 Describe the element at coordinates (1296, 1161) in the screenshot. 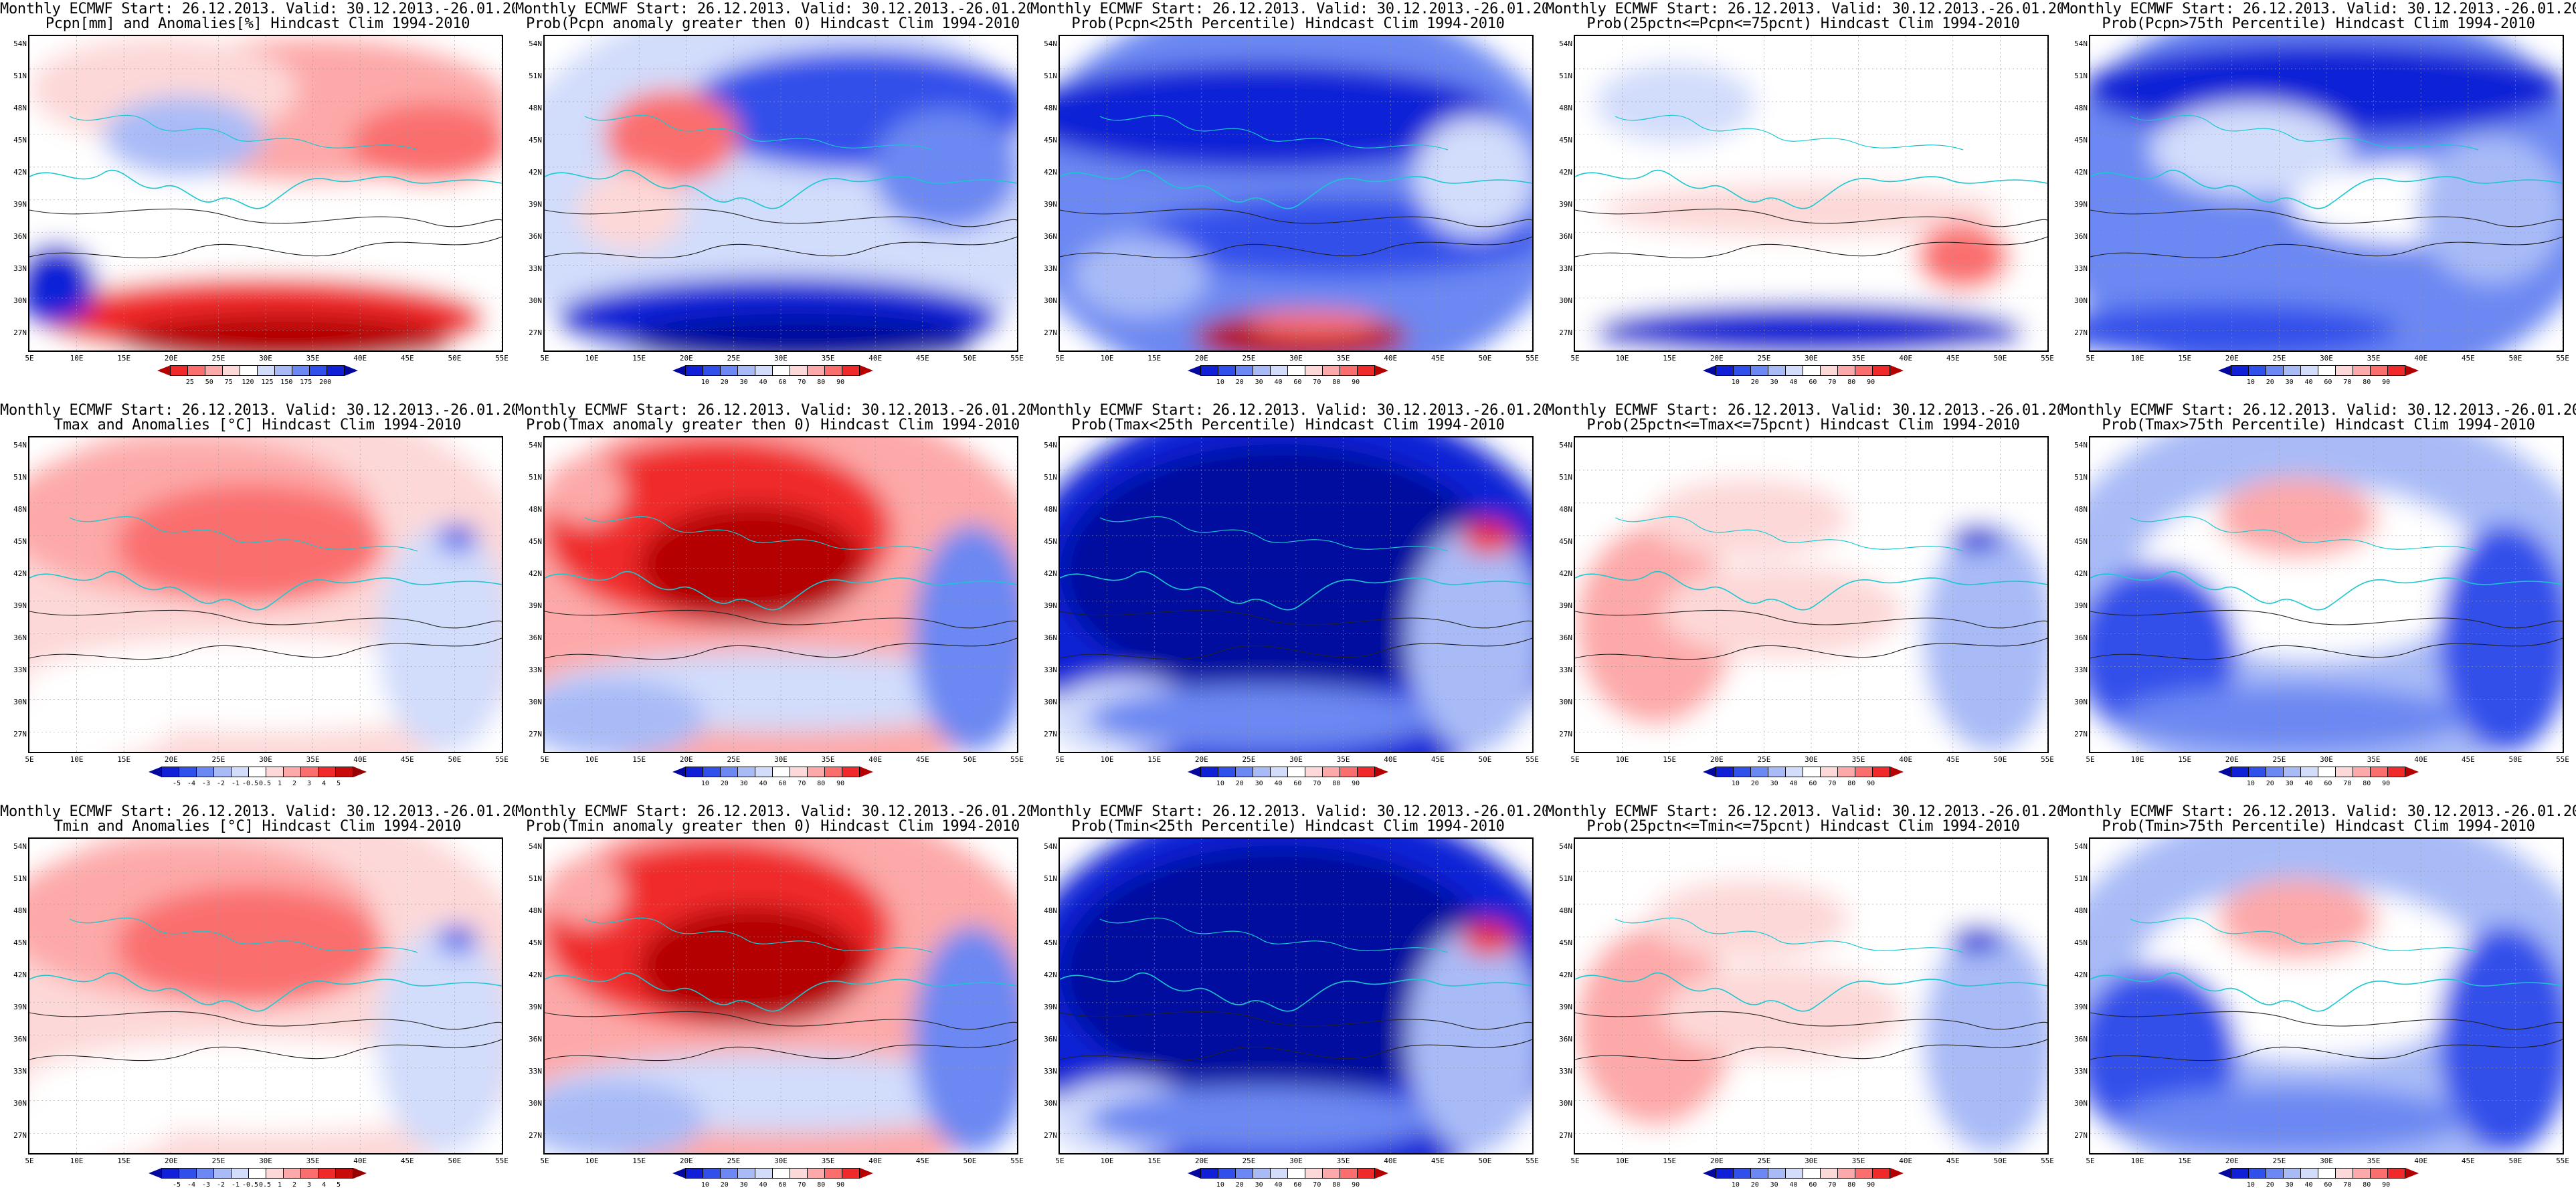

I see `longitude-tick-label: 30E` at that location.